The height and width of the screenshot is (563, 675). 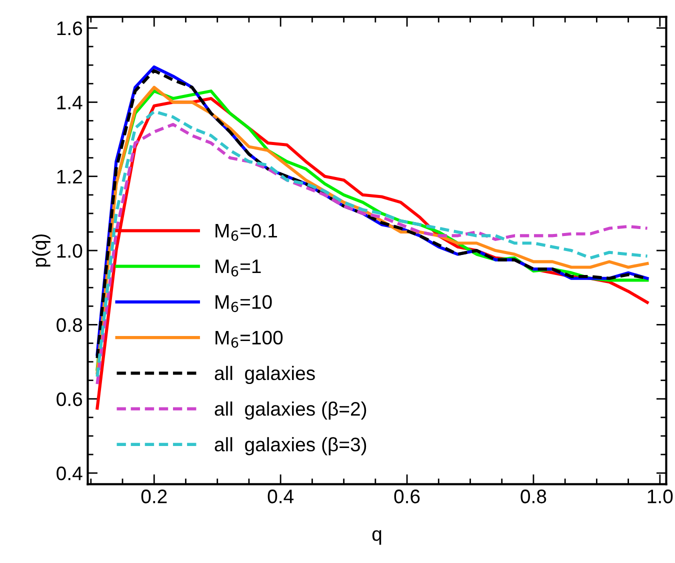 What do you see at coordinates (69, 28) in the screenshot?
I see `y-tick-label: 1.6` at bounding box center [69, 28].